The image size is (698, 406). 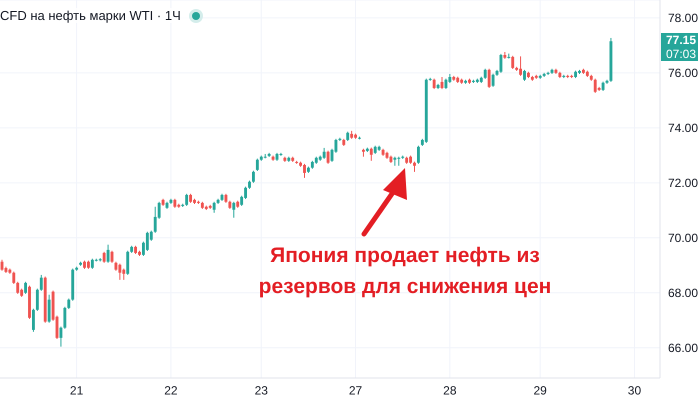 I want to click on annotation: Япония продает нефть из резервов для снижения цен, so click(x=405, y=271).